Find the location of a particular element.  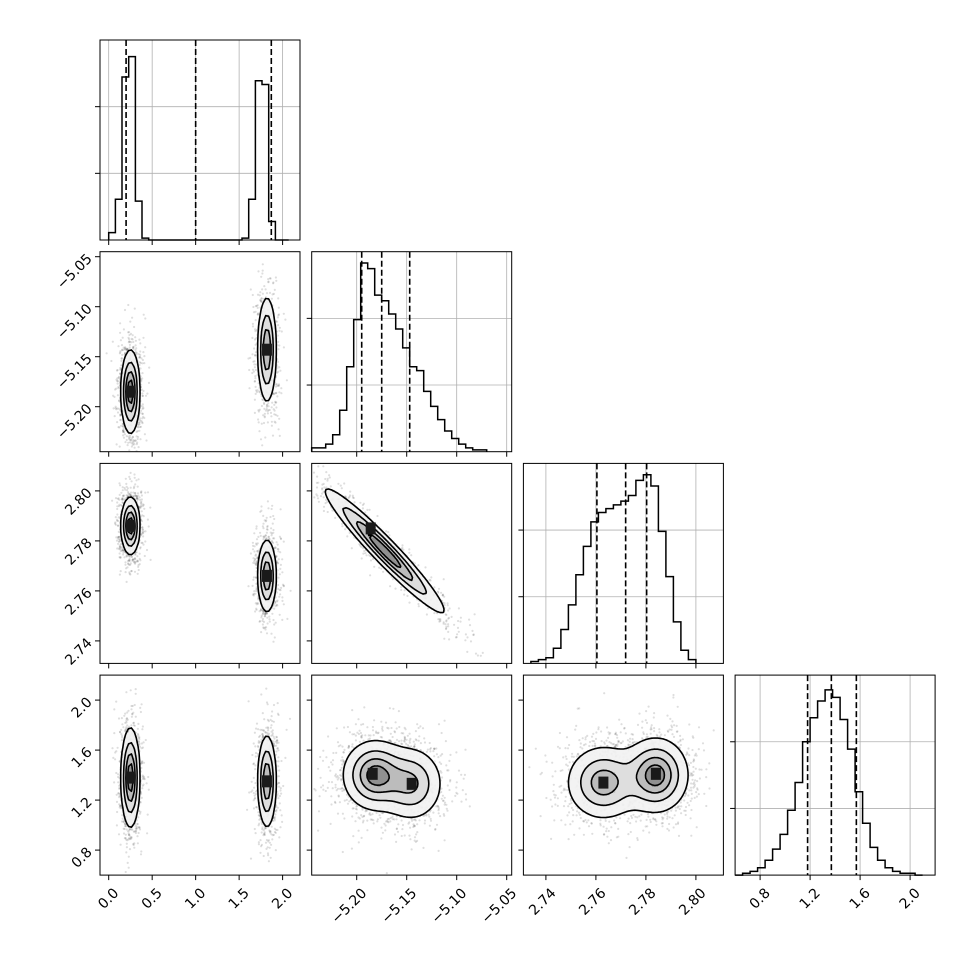

density-level-fill is located at coordinates (199, 366).